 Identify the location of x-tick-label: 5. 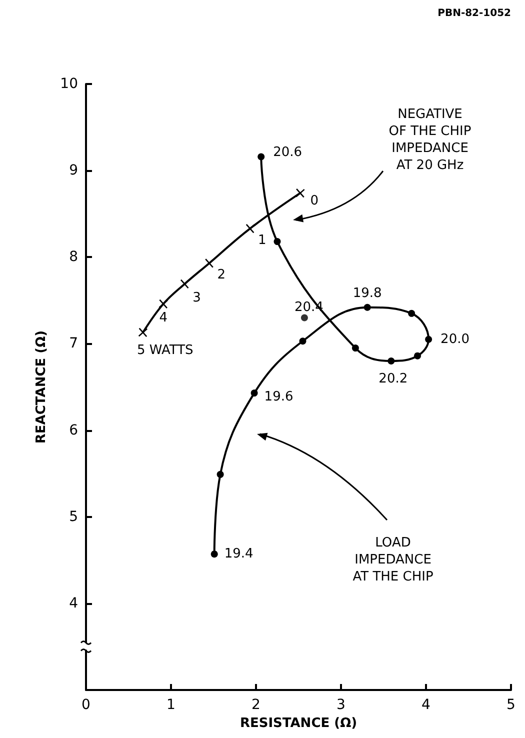
(511, 705).